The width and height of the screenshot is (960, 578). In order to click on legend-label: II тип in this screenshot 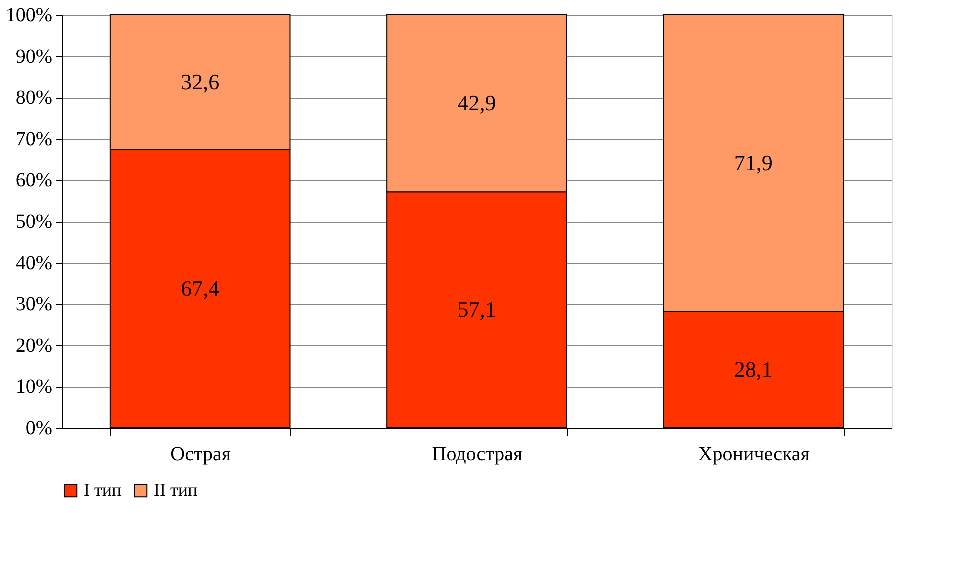, I will do `click(176, 490)`.